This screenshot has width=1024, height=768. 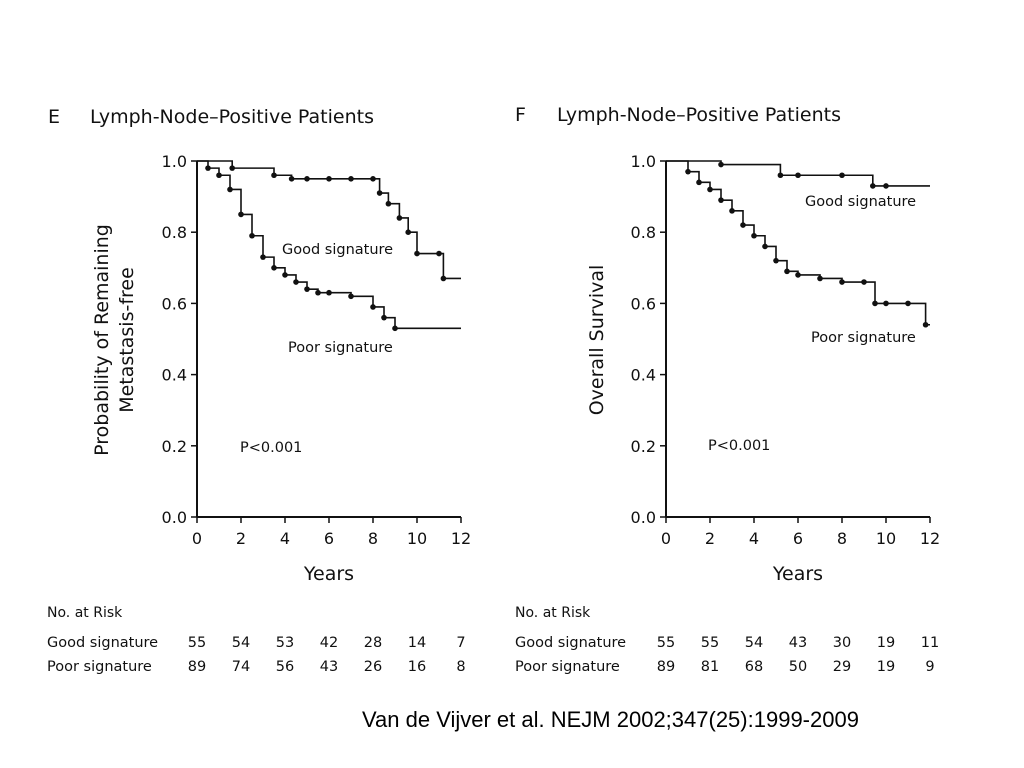 I want to click on risk-value: 68, so click(x=754, y=667).